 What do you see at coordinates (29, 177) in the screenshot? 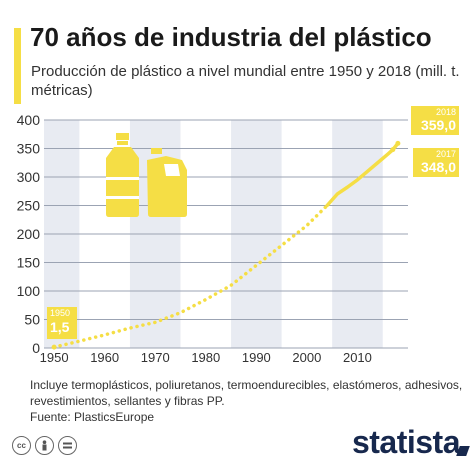
I see `y-tick-label-300: 300` at bounding box center [29, 177].